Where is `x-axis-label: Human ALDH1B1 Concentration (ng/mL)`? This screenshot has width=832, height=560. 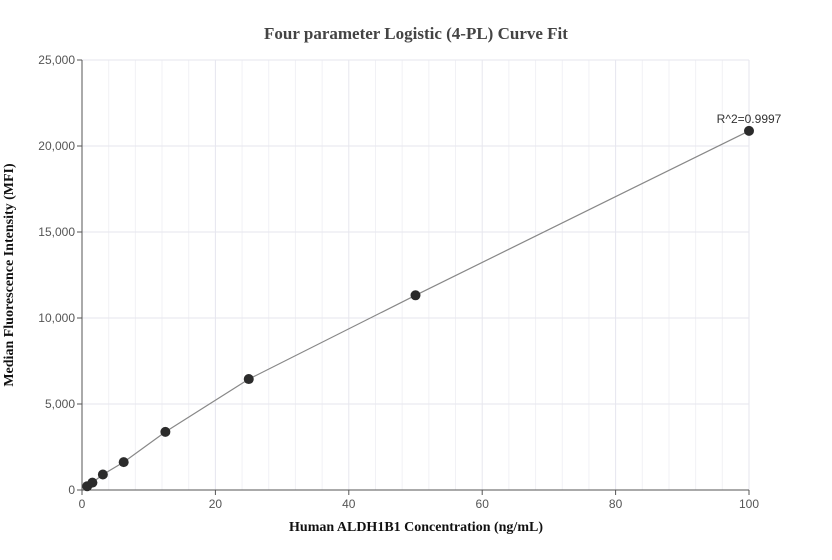 x-axis-label: Human ALDH1B1 Concentration (ng/mL) is located at coordinates (416, 527).